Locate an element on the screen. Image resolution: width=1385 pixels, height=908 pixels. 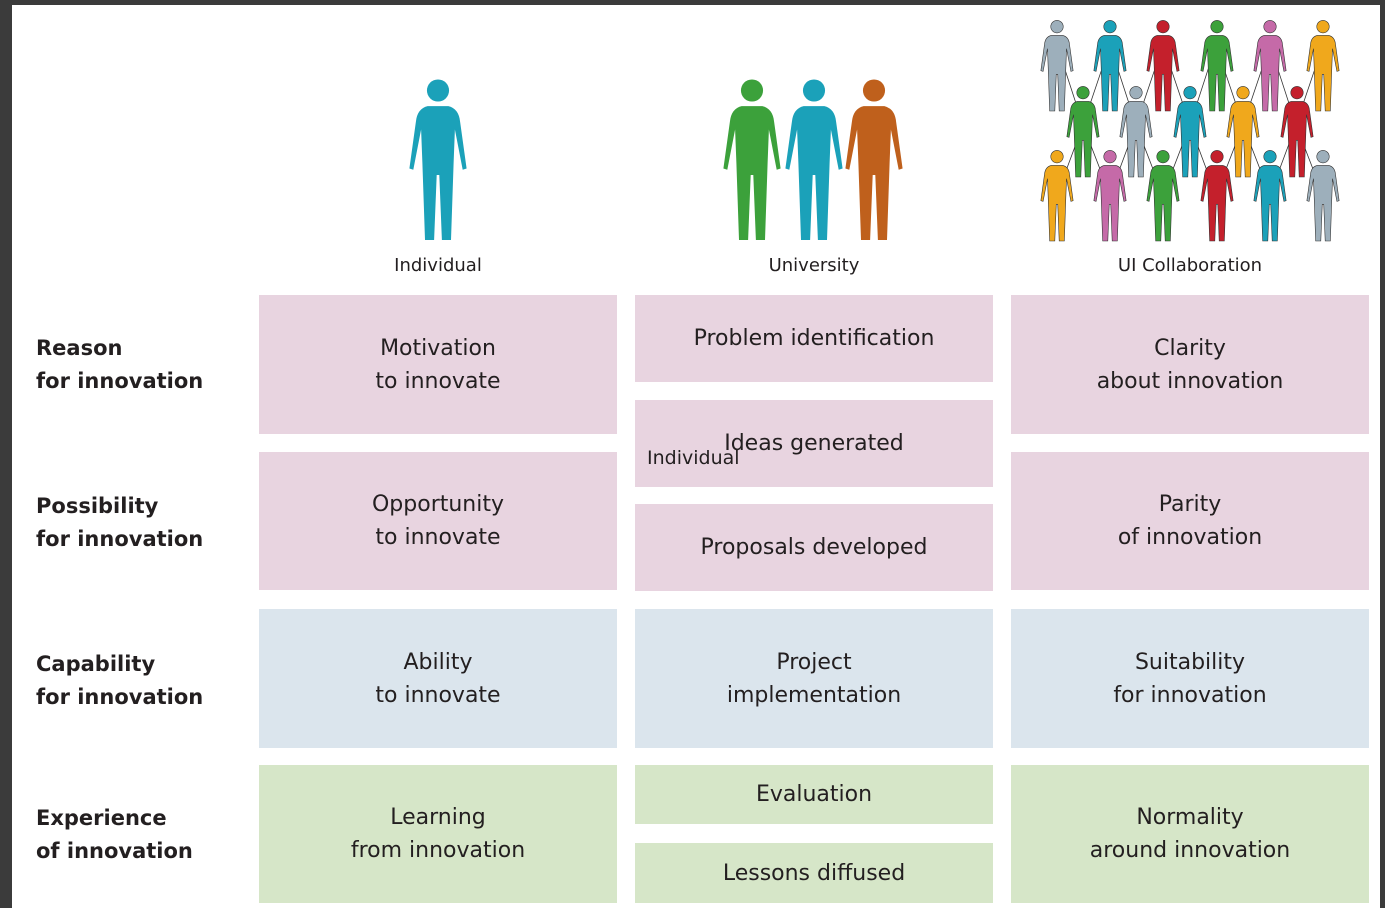
cell-line: Motivation is located at coordinates (438, 348).